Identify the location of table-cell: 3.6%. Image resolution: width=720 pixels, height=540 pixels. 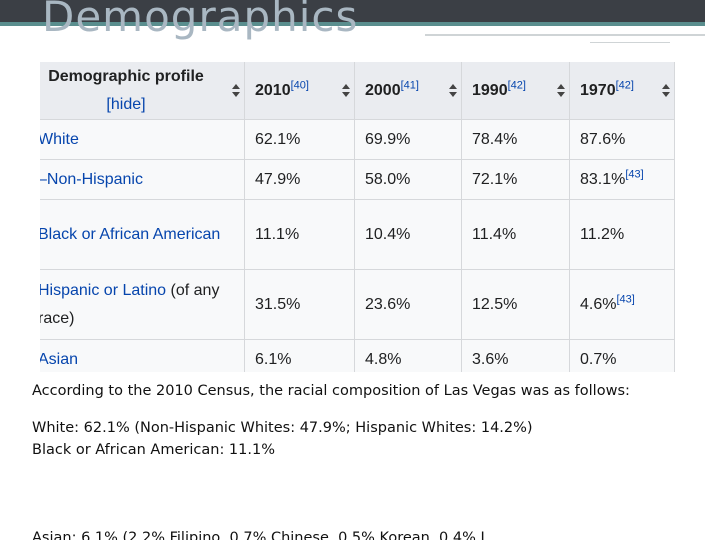
(516, 356).